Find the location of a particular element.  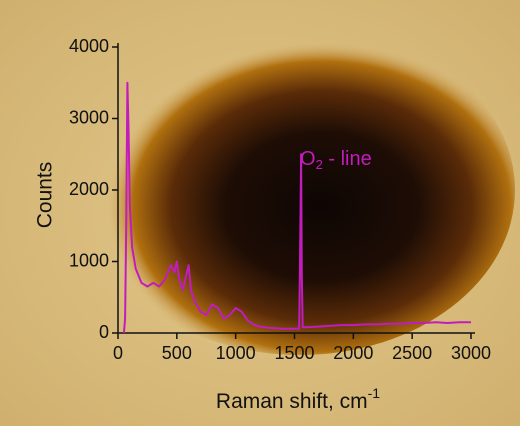

x-tick-label: 1000 is located at coordinates (236, 353).